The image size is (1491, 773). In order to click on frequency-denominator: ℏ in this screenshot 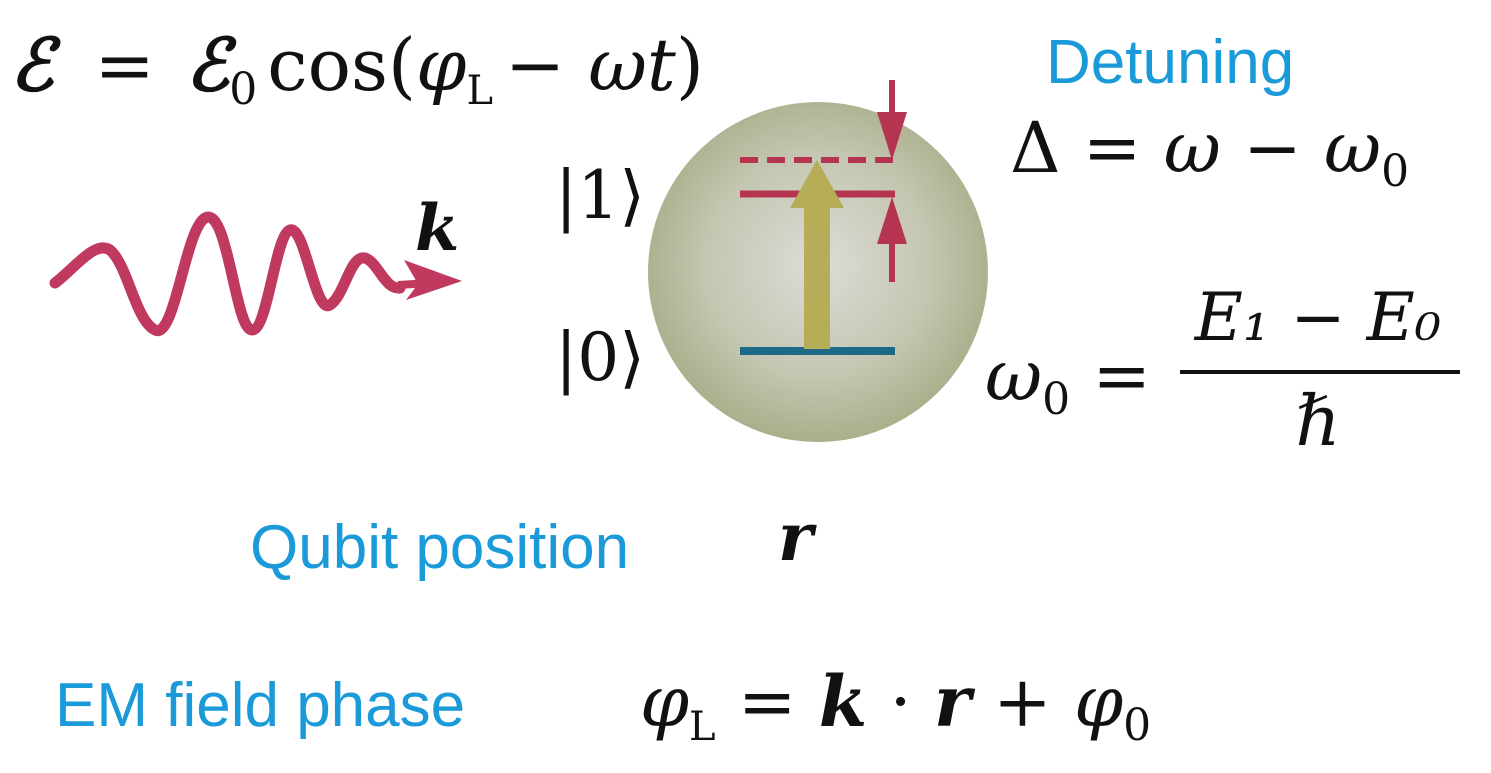, I will do `click(1317, 421)`.